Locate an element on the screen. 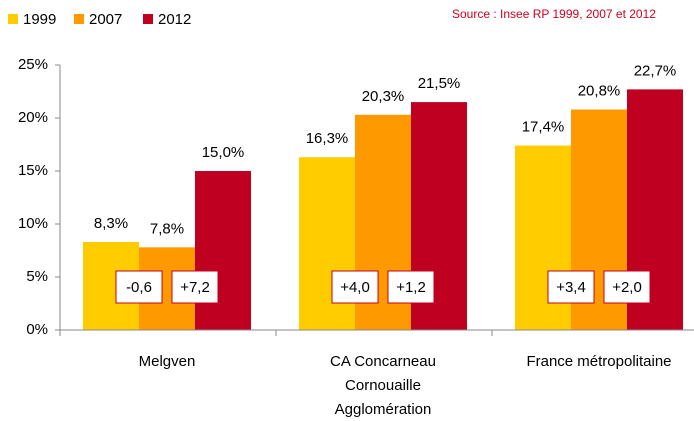 This screenshot has height=421, width=694. value-label: 20,3% is located at coordinates (383, 96).